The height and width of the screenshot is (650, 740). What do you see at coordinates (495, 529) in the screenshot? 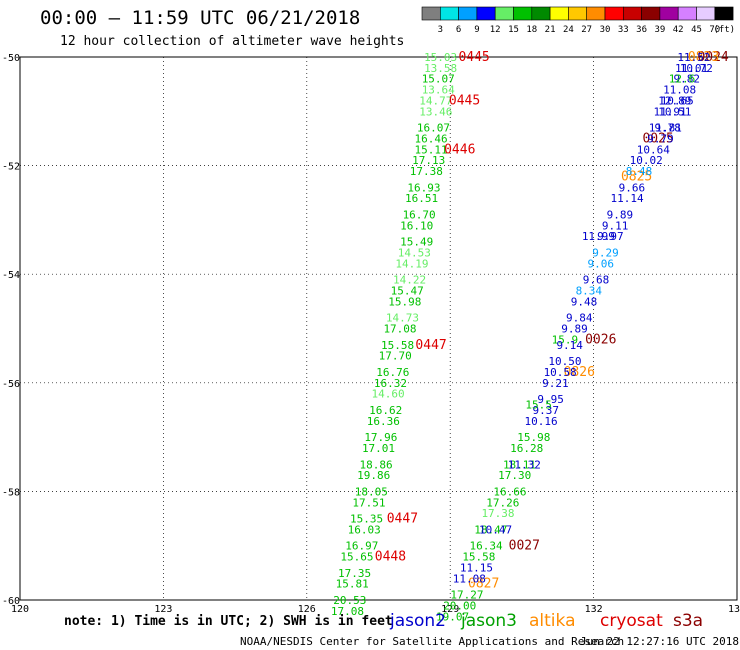
I see `wave-height-label: 10.47` at bounding box center [495, 529].